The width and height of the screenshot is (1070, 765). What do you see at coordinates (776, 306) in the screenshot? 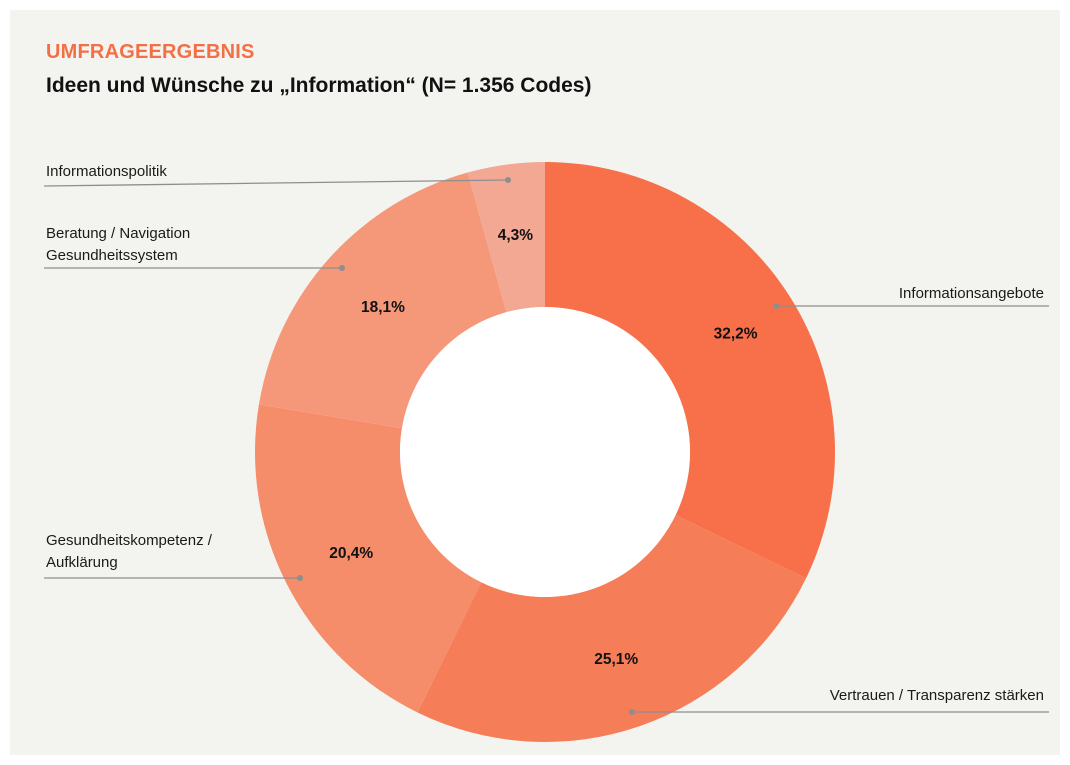
I see `leader-dot-informationsangebote` at bounding box center [776, 306].